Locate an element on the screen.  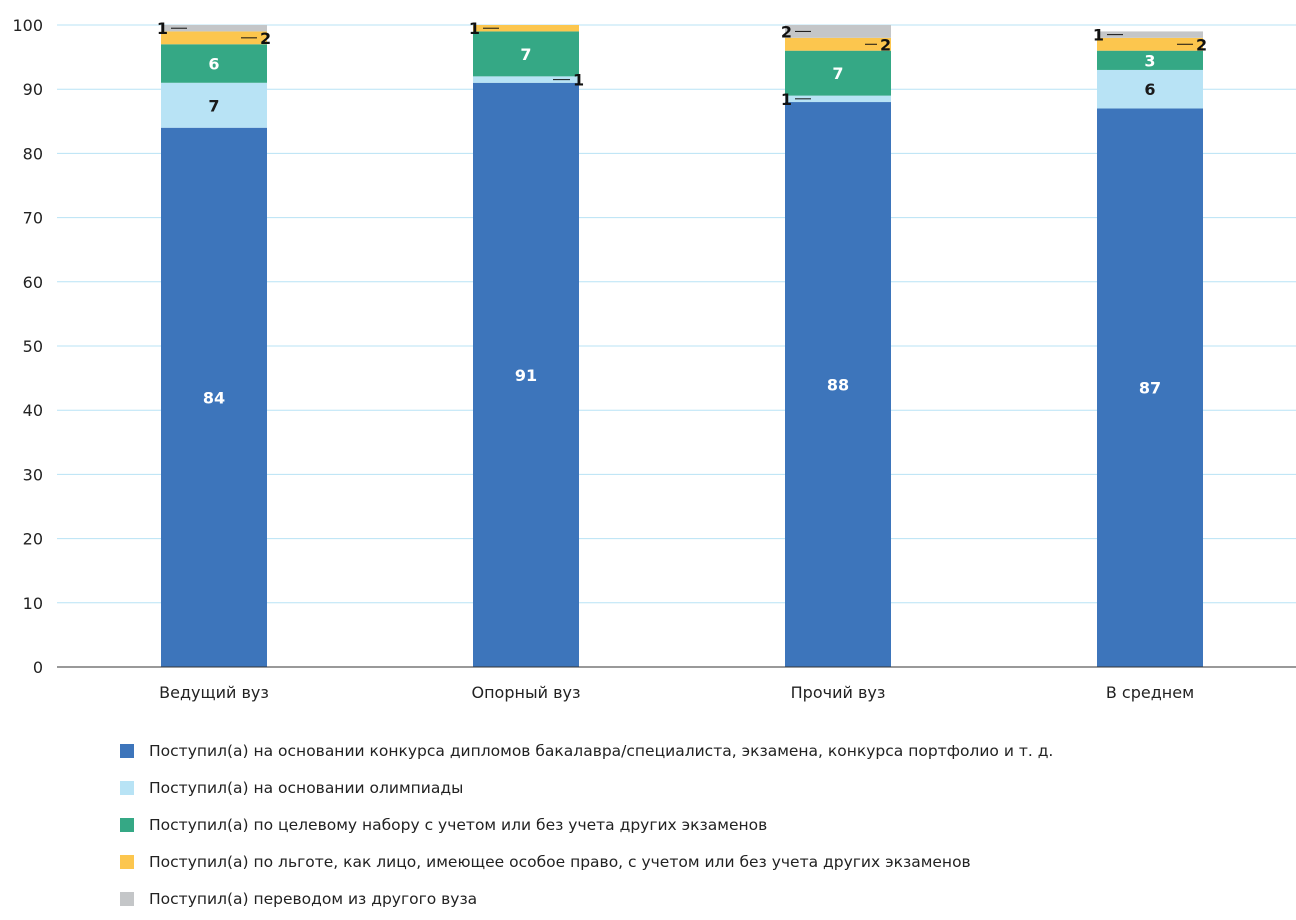
y-tick-label: 70 is located at coordinates (33, 218).